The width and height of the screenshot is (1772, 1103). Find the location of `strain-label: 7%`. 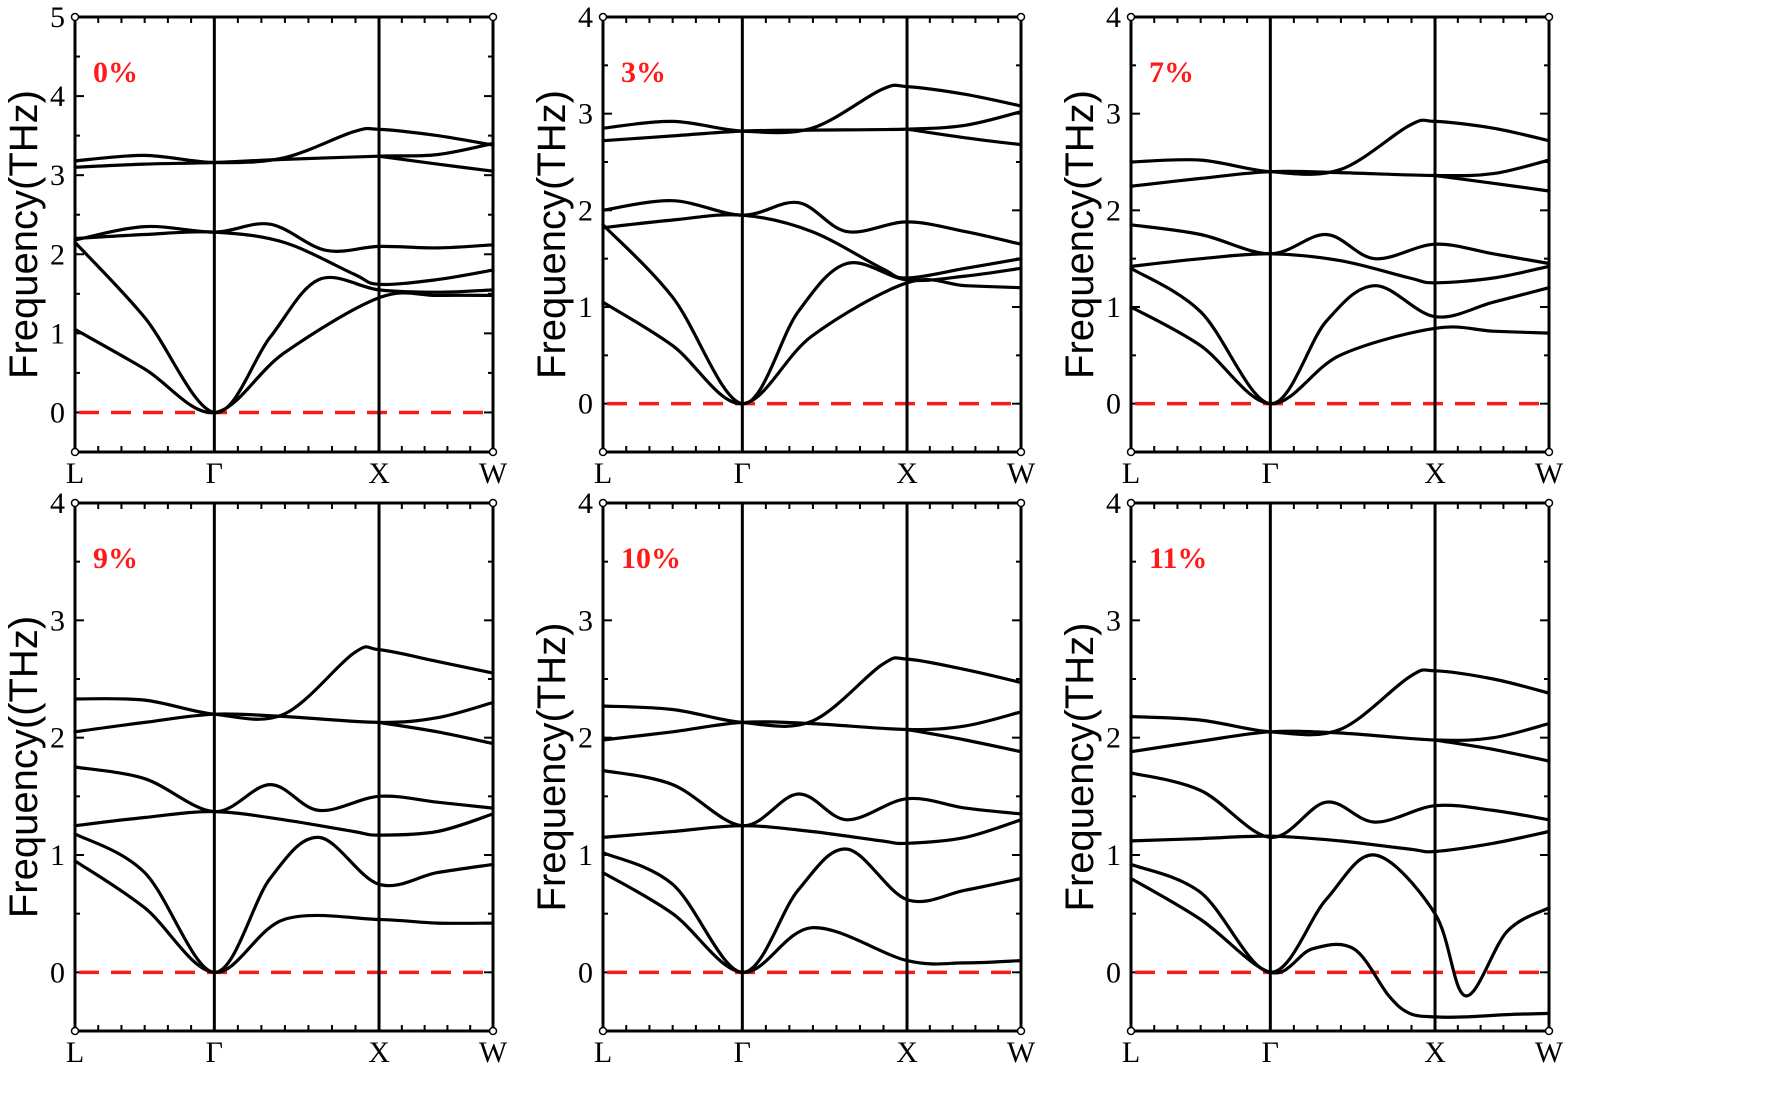

strain-label: 7% is located at coordinates (1171, 72).